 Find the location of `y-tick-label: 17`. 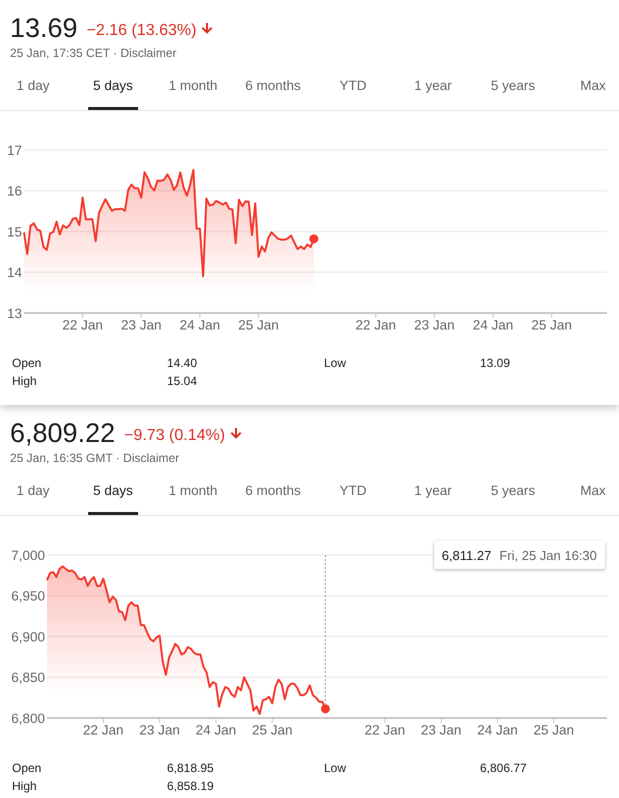

y-tick-label: 17 is located at coordinates (14, 150).